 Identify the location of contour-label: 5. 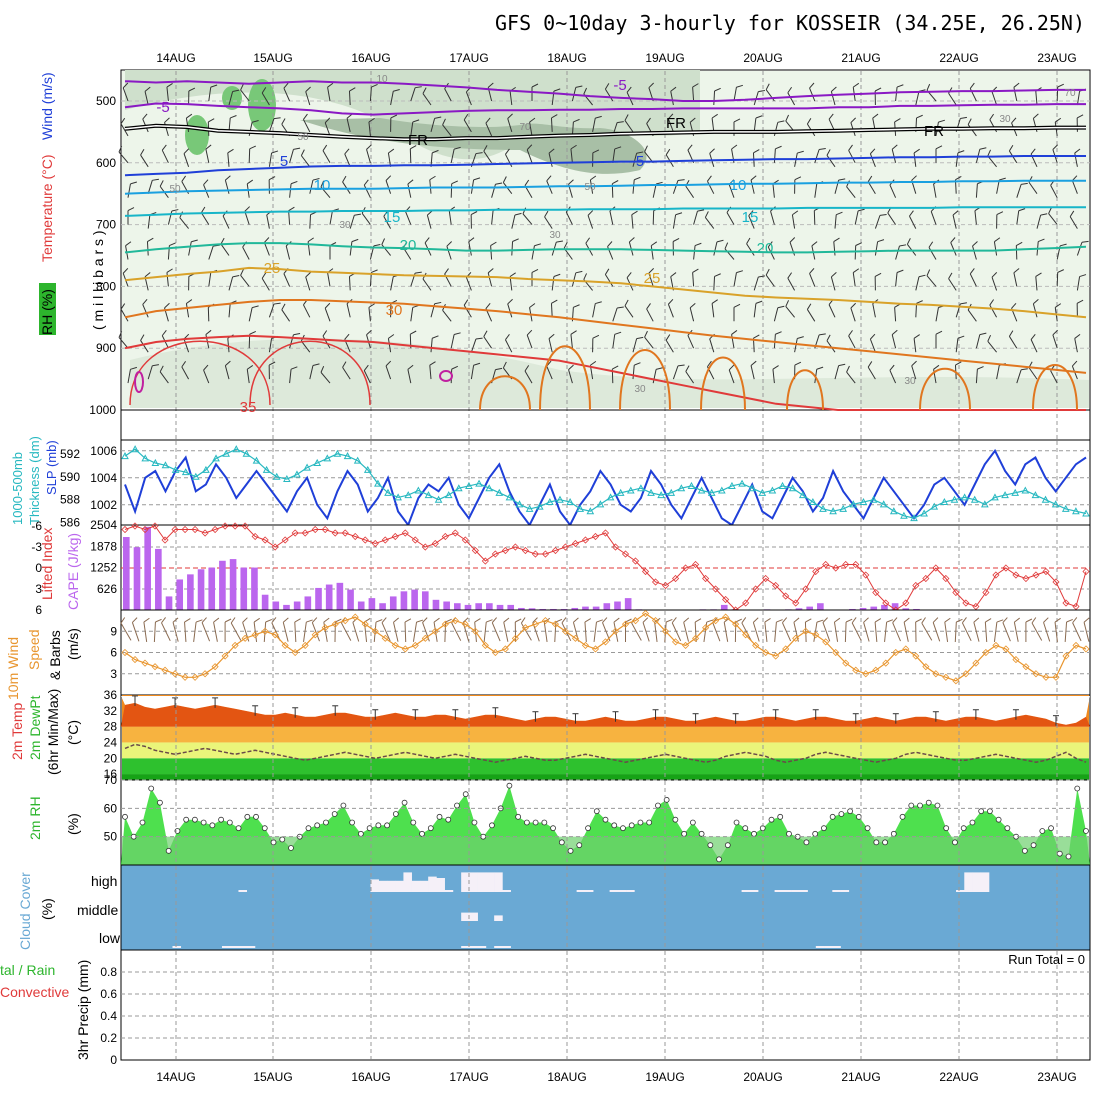
(640, 161).